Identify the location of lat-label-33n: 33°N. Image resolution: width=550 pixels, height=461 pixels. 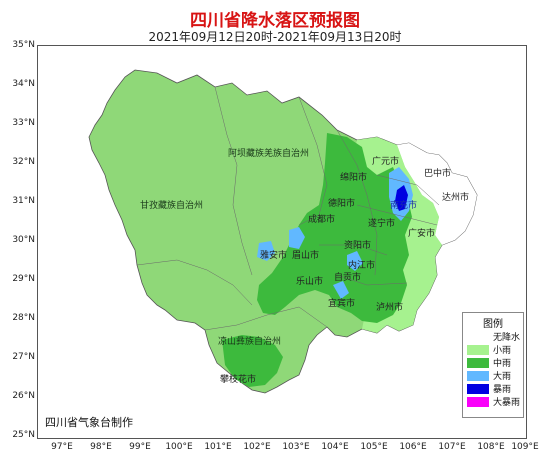
(23, 123).